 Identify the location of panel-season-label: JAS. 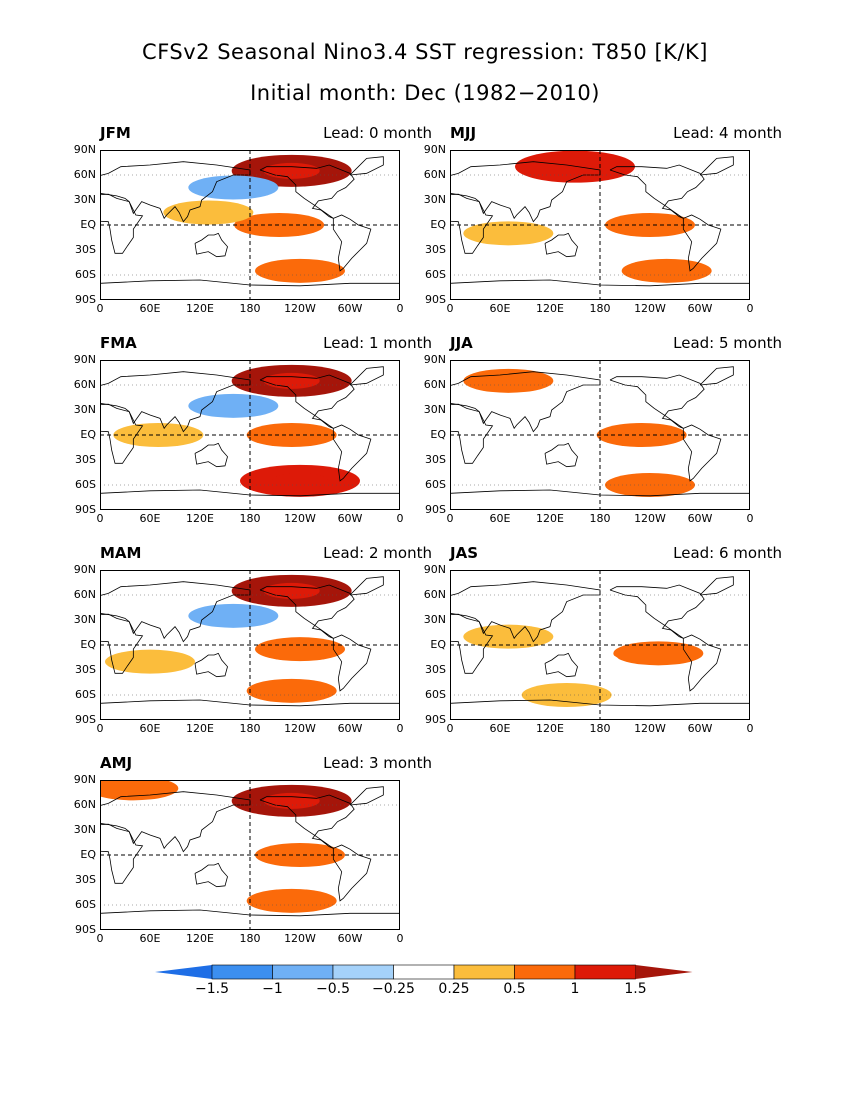
(464, 553).